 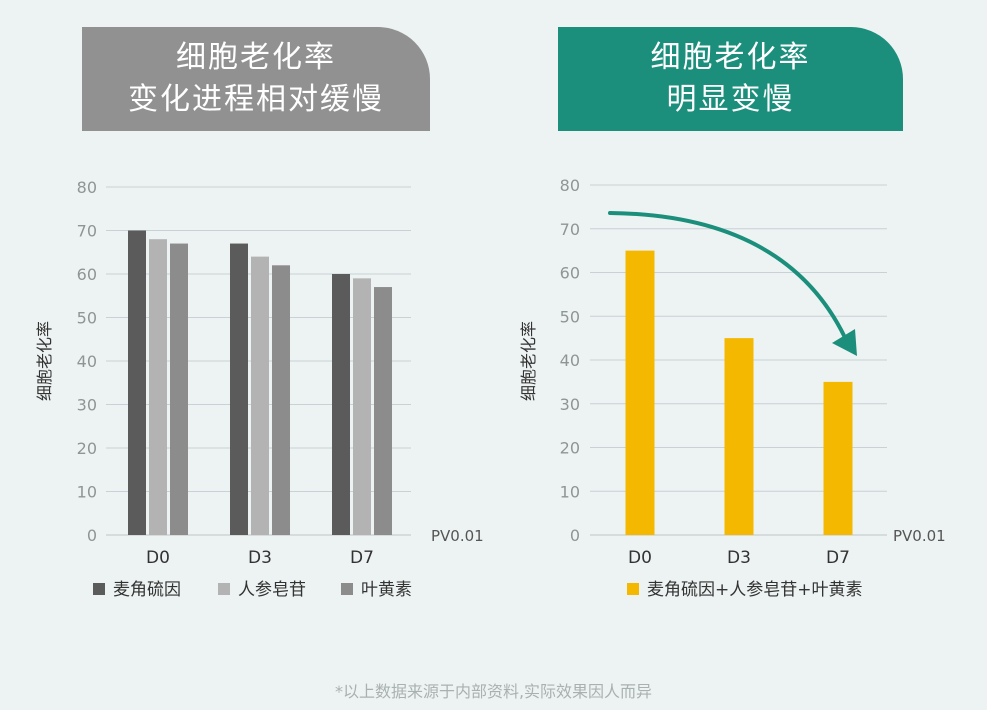 I want to click on left-pv-annotation: PV0.01, so click(x=457, y=536).